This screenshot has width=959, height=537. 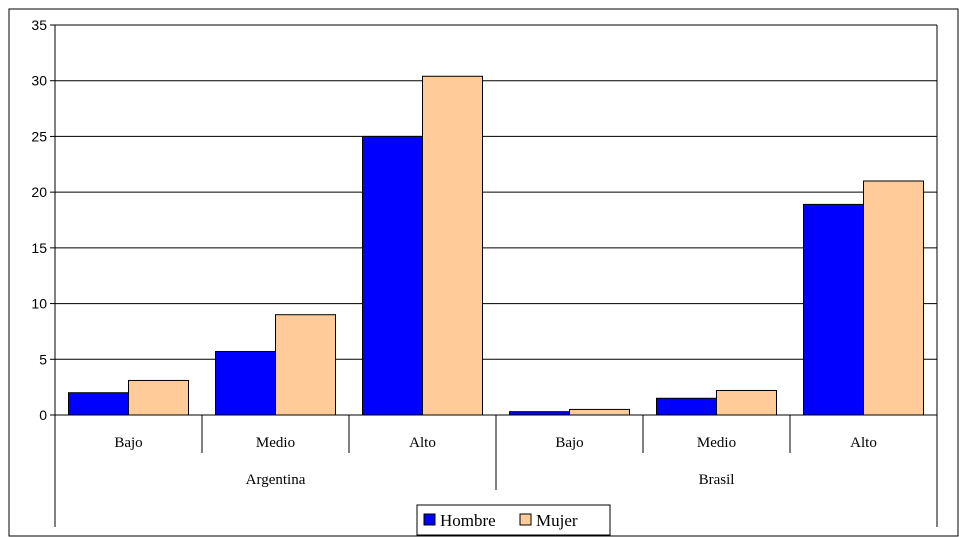 What do you see at coordinates (39, 192) in the screenshot?
I see `y-tick-label: 20` at bounding box center [39, 192].